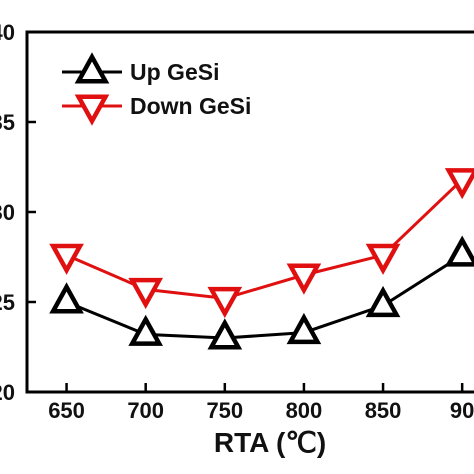  I want to click on x-tick-label: 750, so click(224, 410).